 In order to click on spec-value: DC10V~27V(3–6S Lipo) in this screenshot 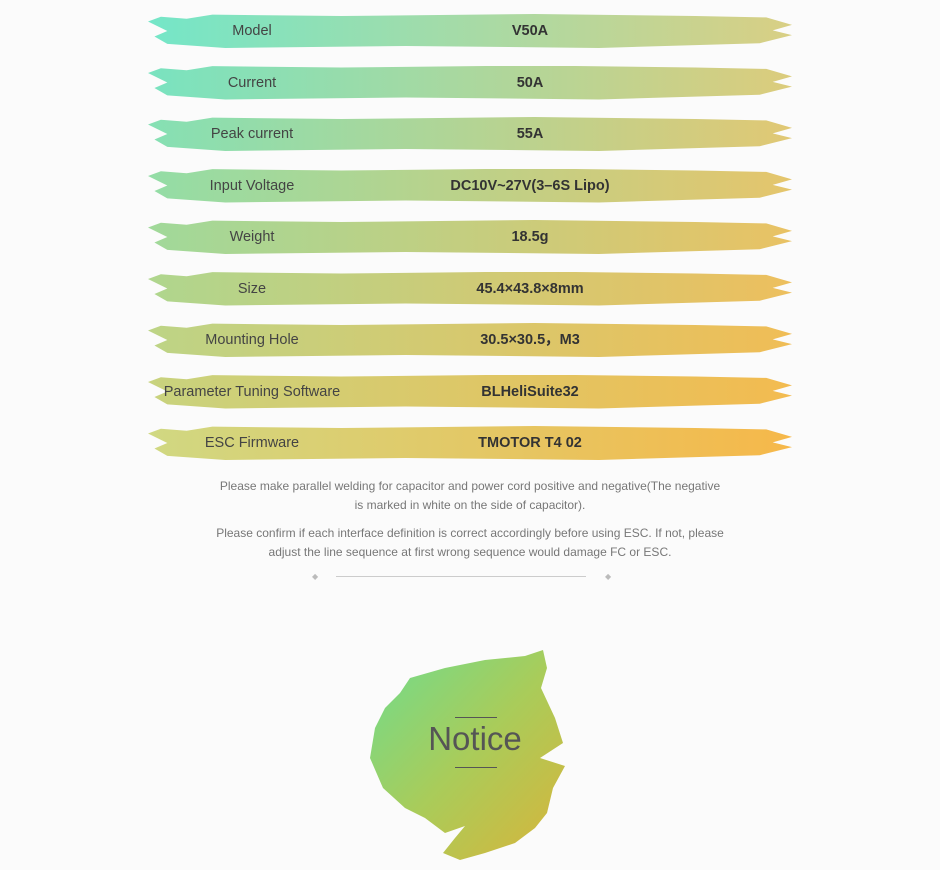, I will do `click(530, 185)`.